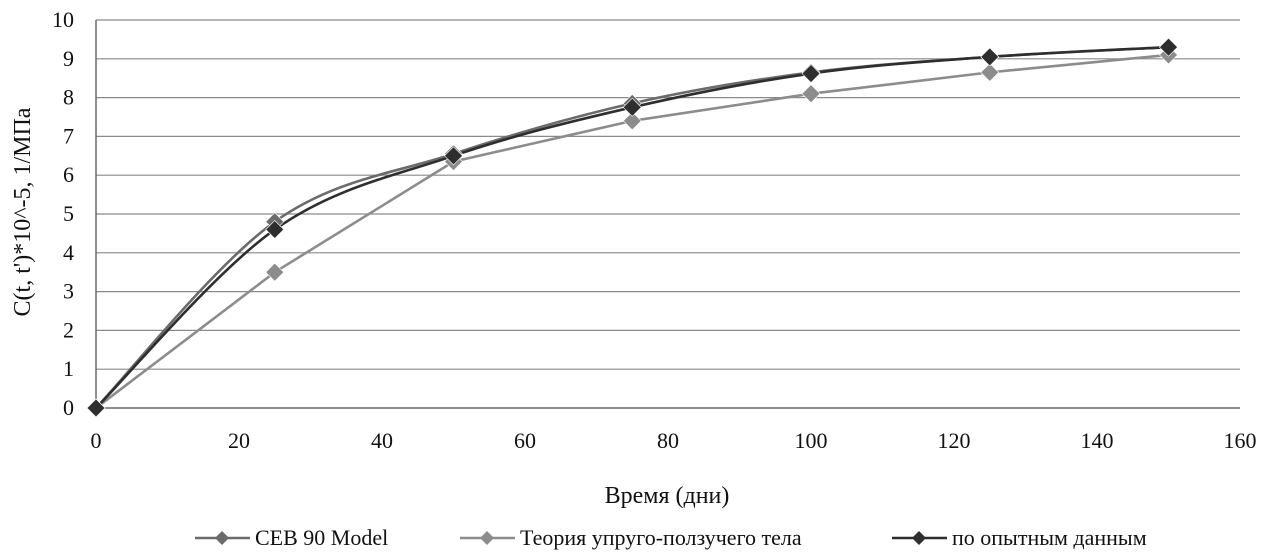  What do you see at coordinates (68, 135) in the screenshot?
I see `y-tick-label: 7` at bounding box center [68, 135].